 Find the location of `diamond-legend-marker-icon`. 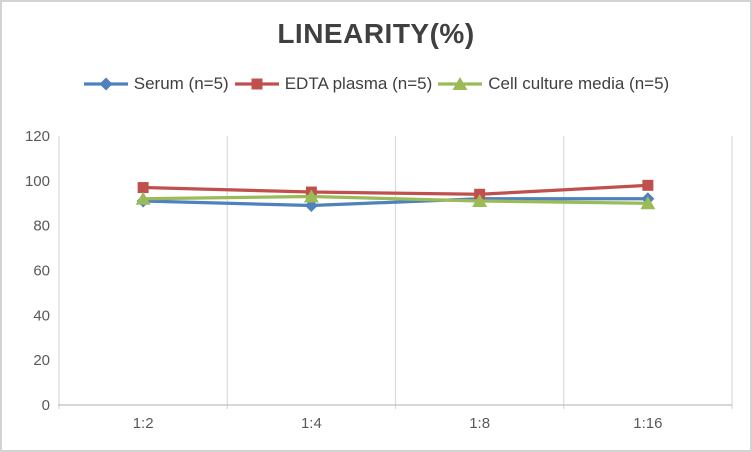

diamond-legend-marker-icon is located at coordinates (105, 84).